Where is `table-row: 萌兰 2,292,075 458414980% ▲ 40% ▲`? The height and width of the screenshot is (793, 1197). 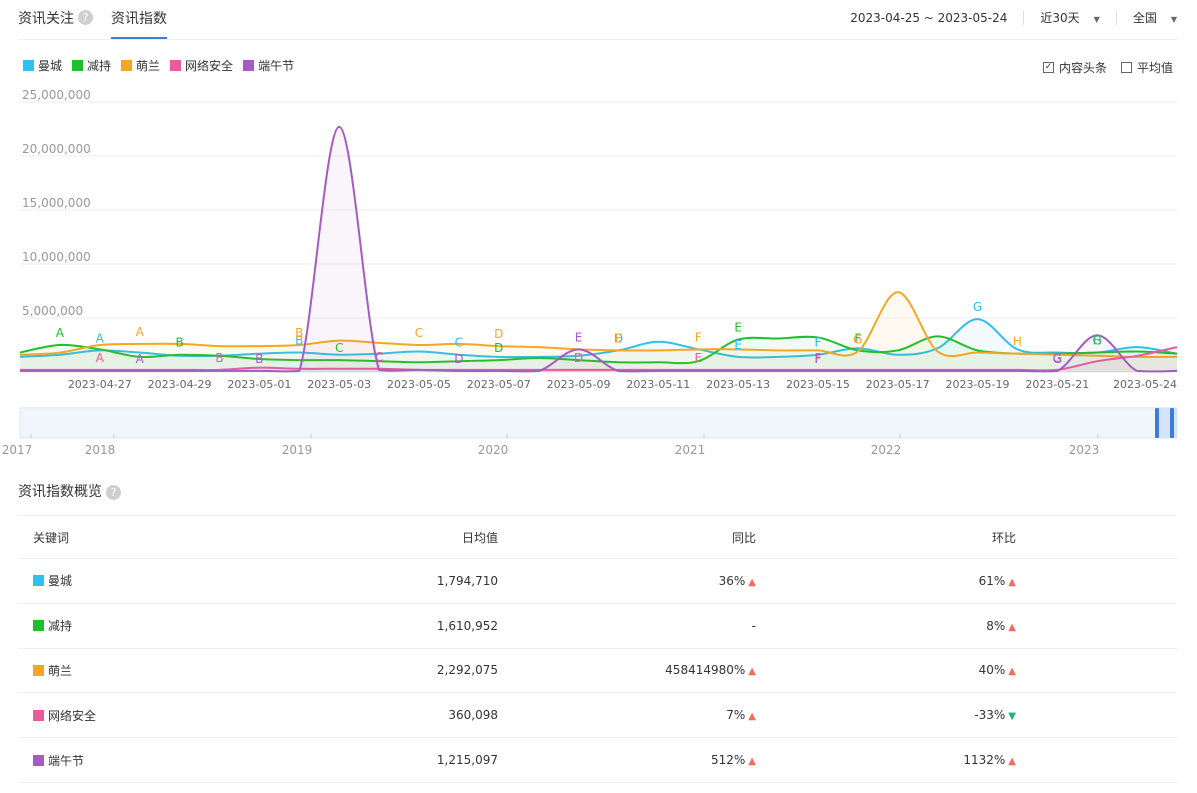 table-row: 萌兰 2,292,075 458414980% ▲ 40% ▲ is located at coordinates (597, 671).